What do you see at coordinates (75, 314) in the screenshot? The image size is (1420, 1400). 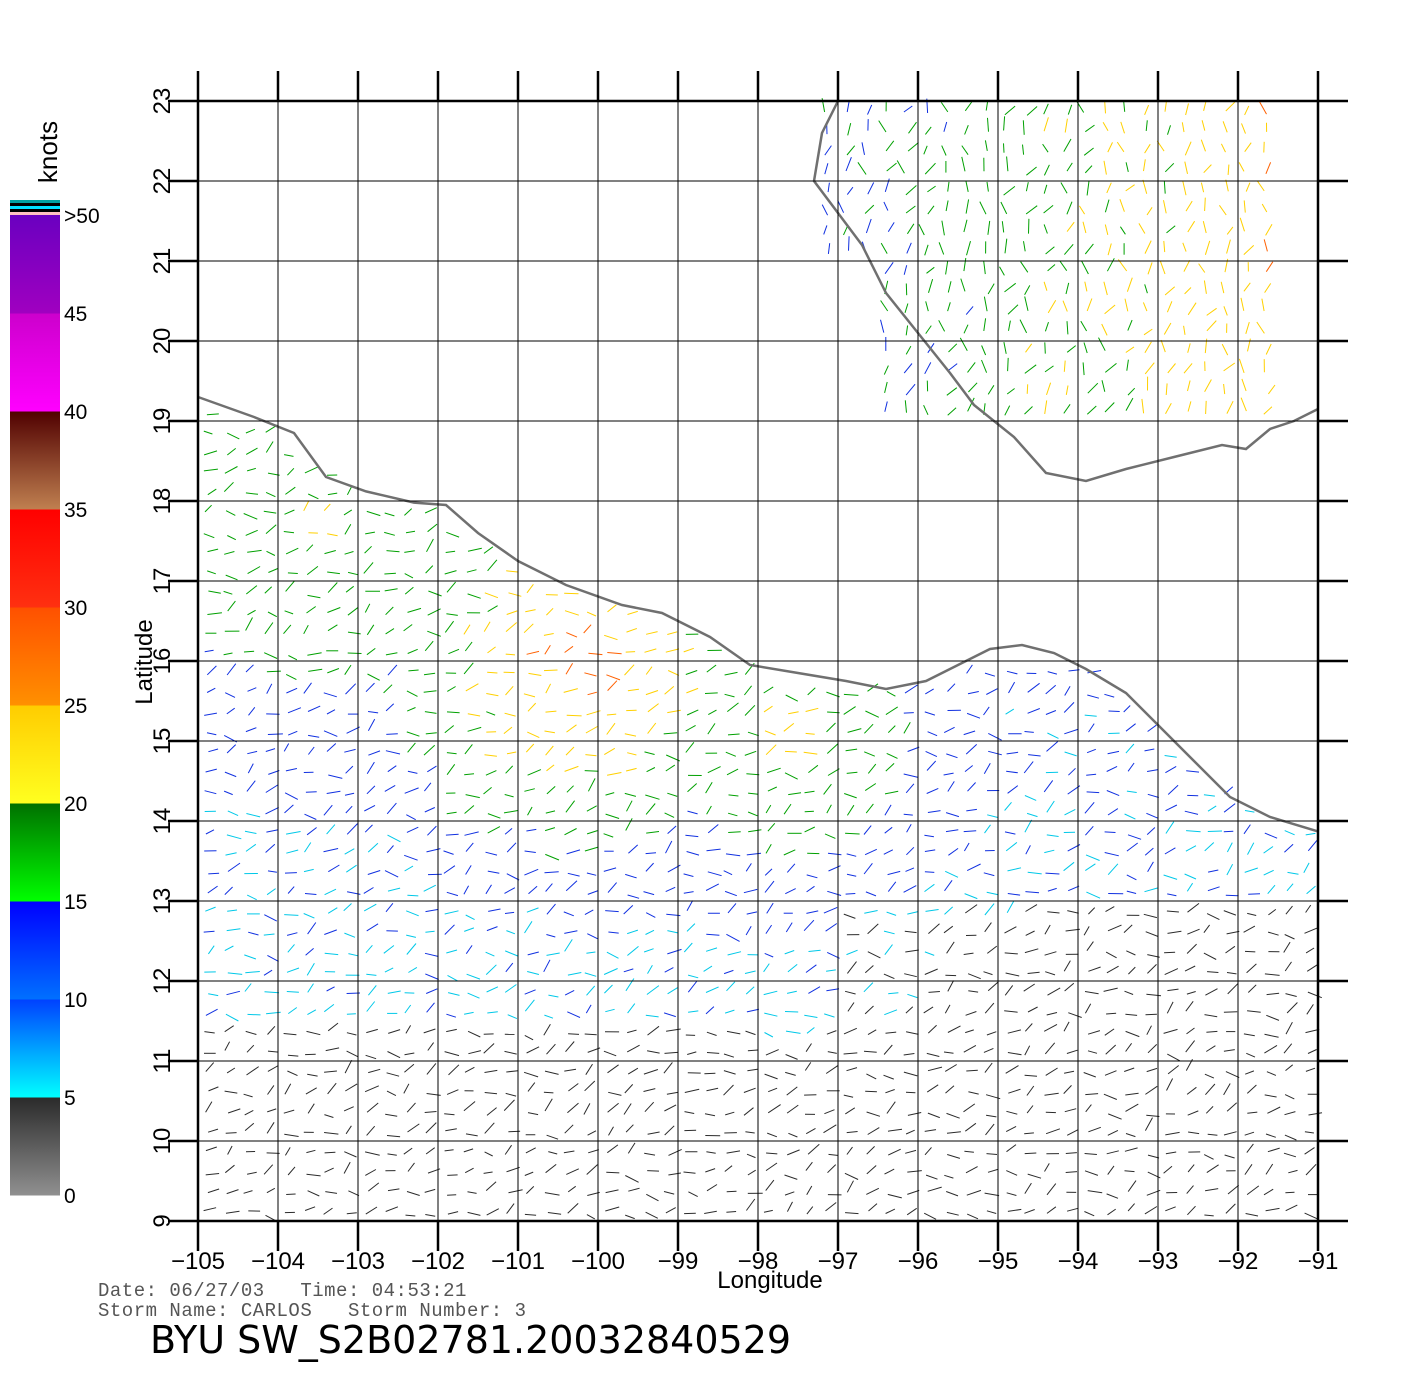 I see `colorbar-tick-label: 45` at bounding box center [75, 314].